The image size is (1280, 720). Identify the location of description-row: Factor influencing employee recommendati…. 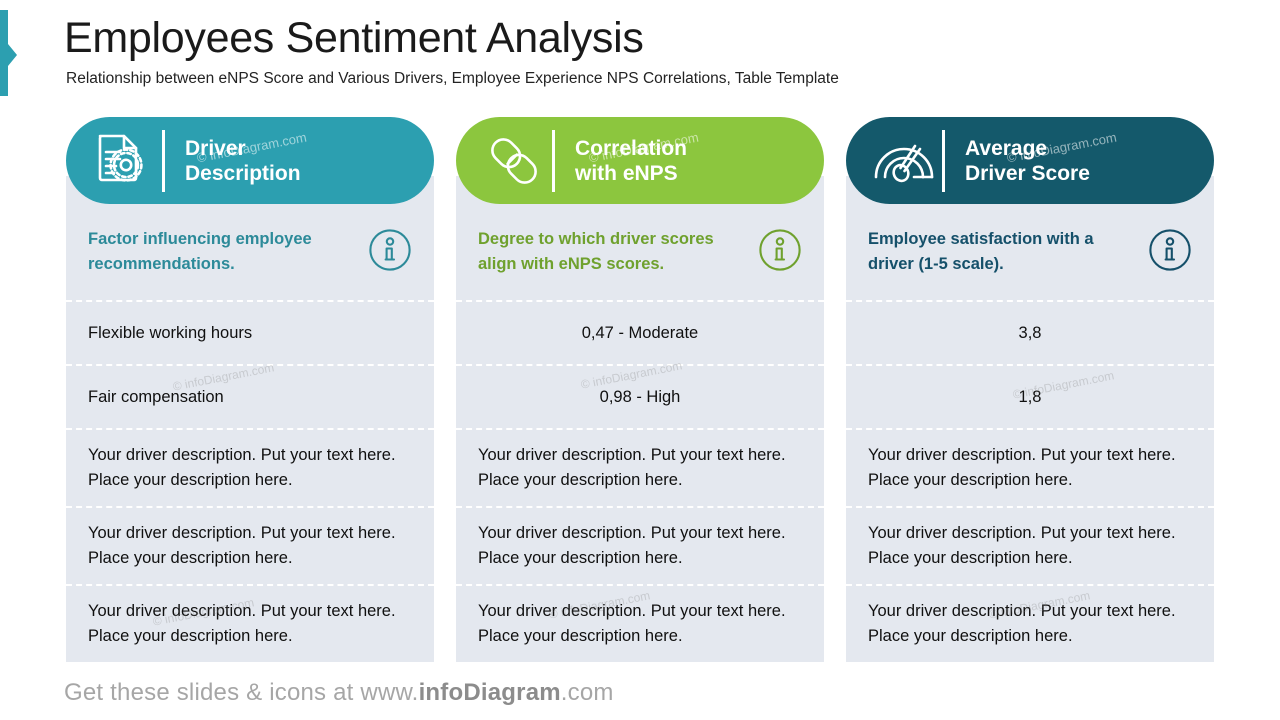
(250, 252).